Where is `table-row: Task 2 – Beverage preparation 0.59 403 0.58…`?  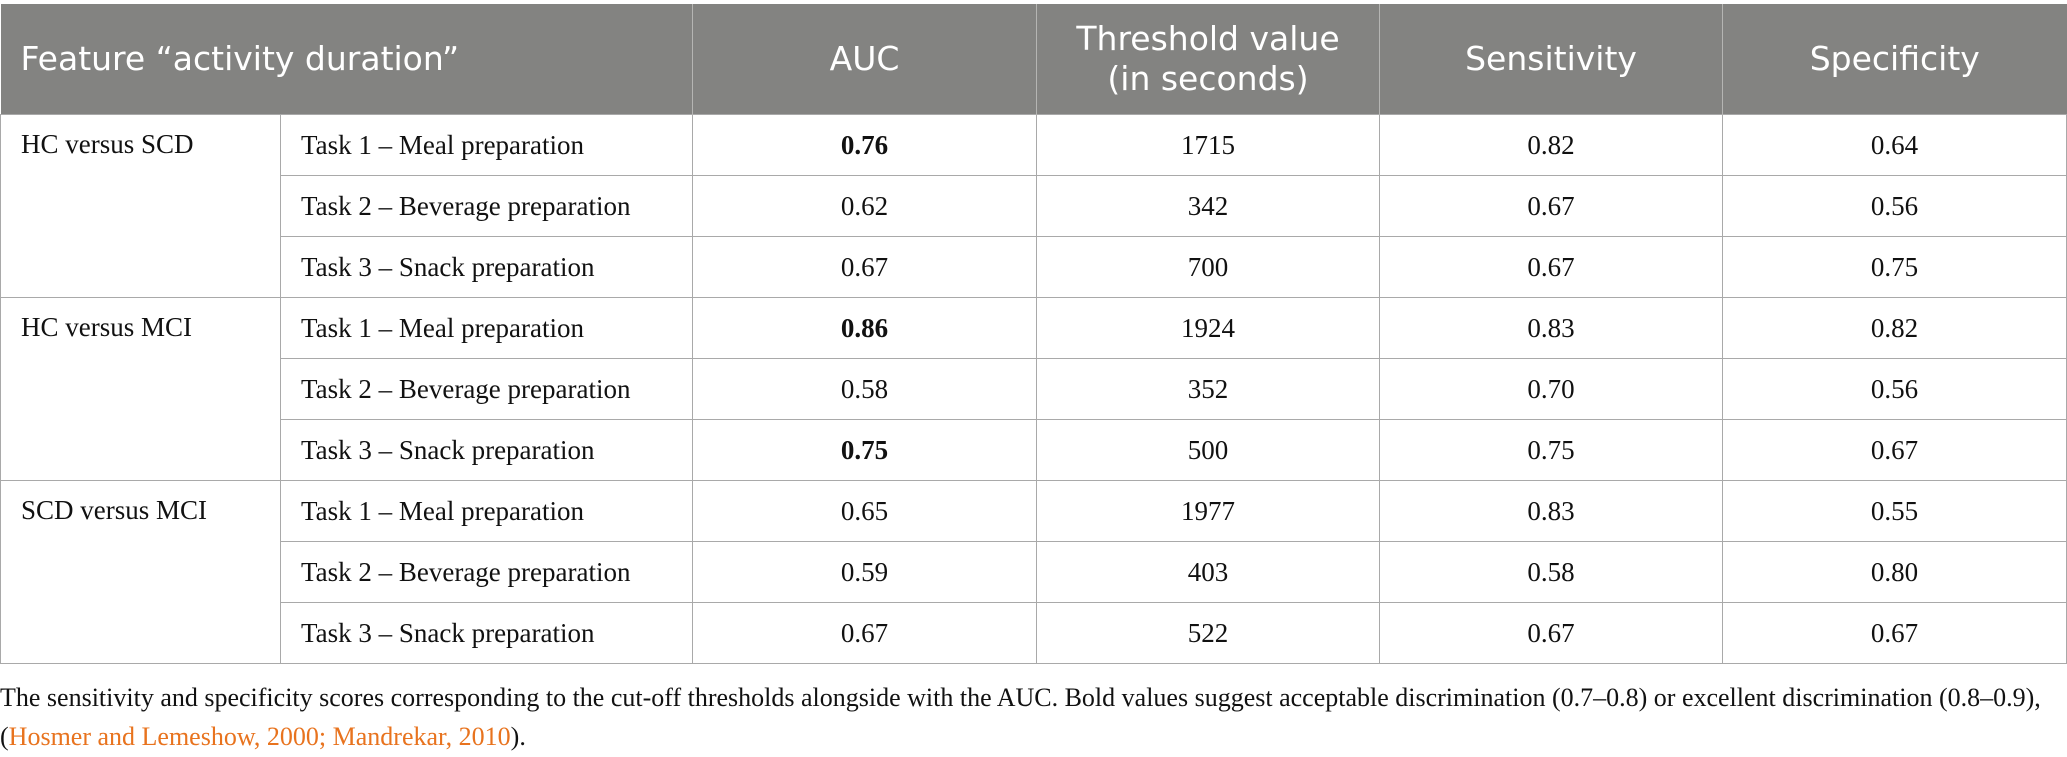
table-row: Task 2 – Beverage preparation 0.59 403 0.58… is located at coordinates (1034, 572).